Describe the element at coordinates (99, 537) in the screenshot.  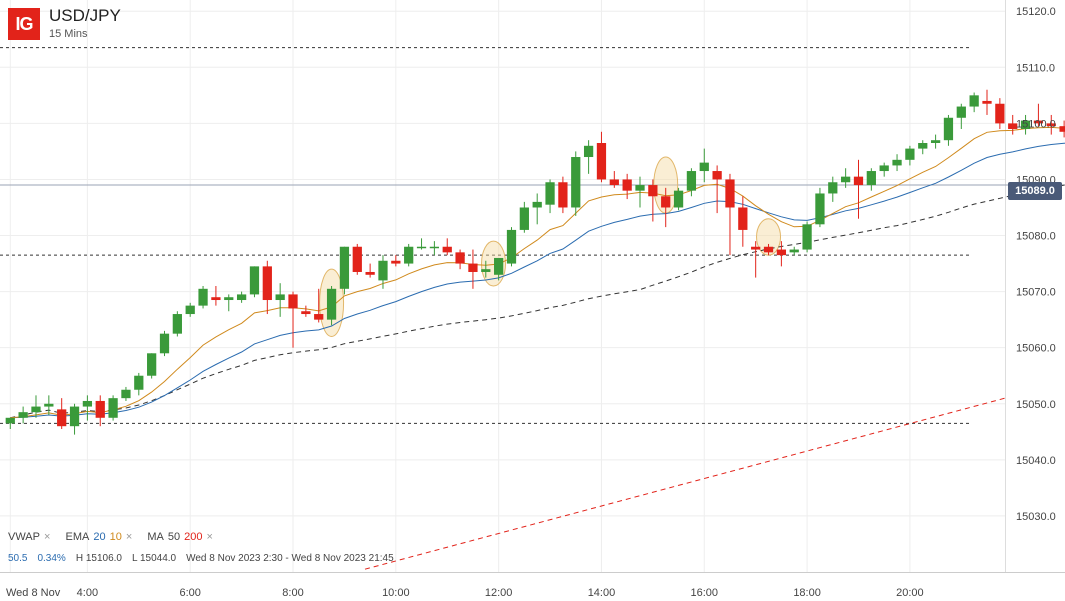
I see `ema-period-20: 20` at that location.